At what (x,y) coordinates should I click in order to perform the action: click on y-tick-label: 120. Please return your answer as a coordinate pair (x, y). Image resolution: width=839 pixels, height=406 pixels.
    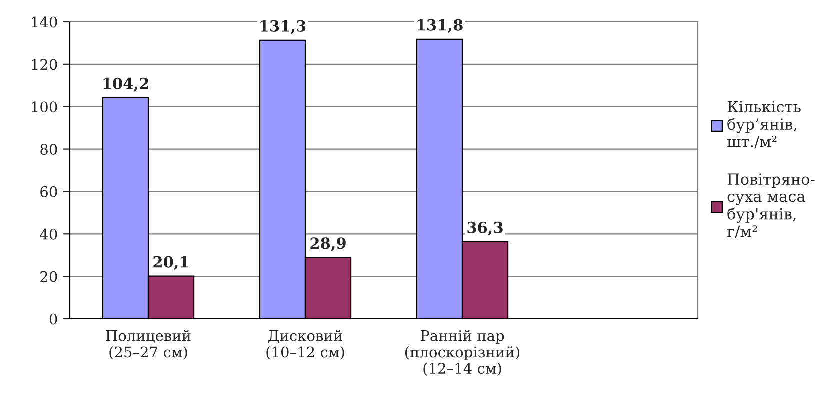
    Looking at the image, I should click on (45, 64).